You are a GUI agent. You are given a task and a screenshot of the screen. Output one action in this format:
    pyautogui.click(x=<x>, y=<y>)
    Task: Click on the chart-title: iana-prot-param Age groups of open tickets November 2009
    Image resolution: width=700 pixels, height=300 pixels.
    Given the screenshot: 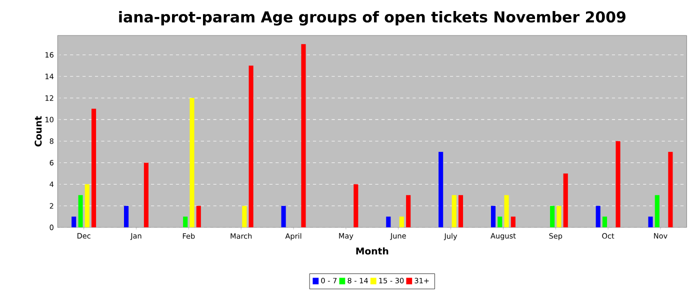 What is the action you would take?
    pyautogui.click(x=372, y=18)
    